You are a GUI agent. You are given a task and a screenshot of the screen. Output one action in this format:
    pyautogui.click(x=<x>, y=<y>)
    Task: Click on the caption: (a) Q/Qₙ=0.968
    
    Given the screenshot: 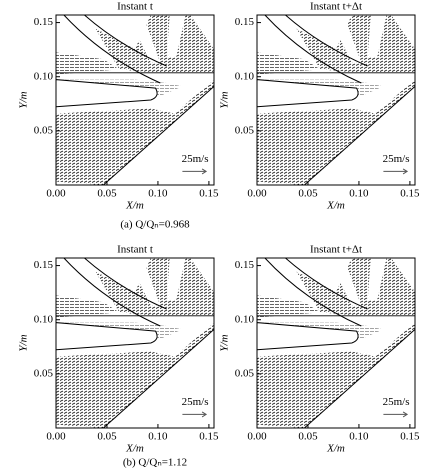 What is the action you would take?
    pyautogui.click(x=155, y=225)
    